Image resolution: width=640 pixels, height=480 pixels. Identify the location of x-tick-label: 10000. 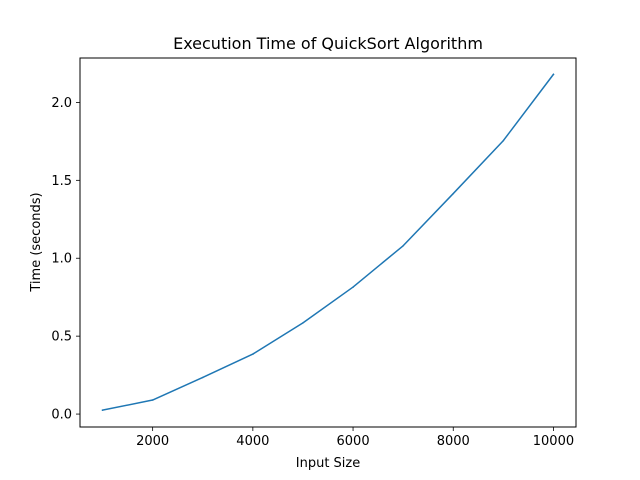
(553, 441).